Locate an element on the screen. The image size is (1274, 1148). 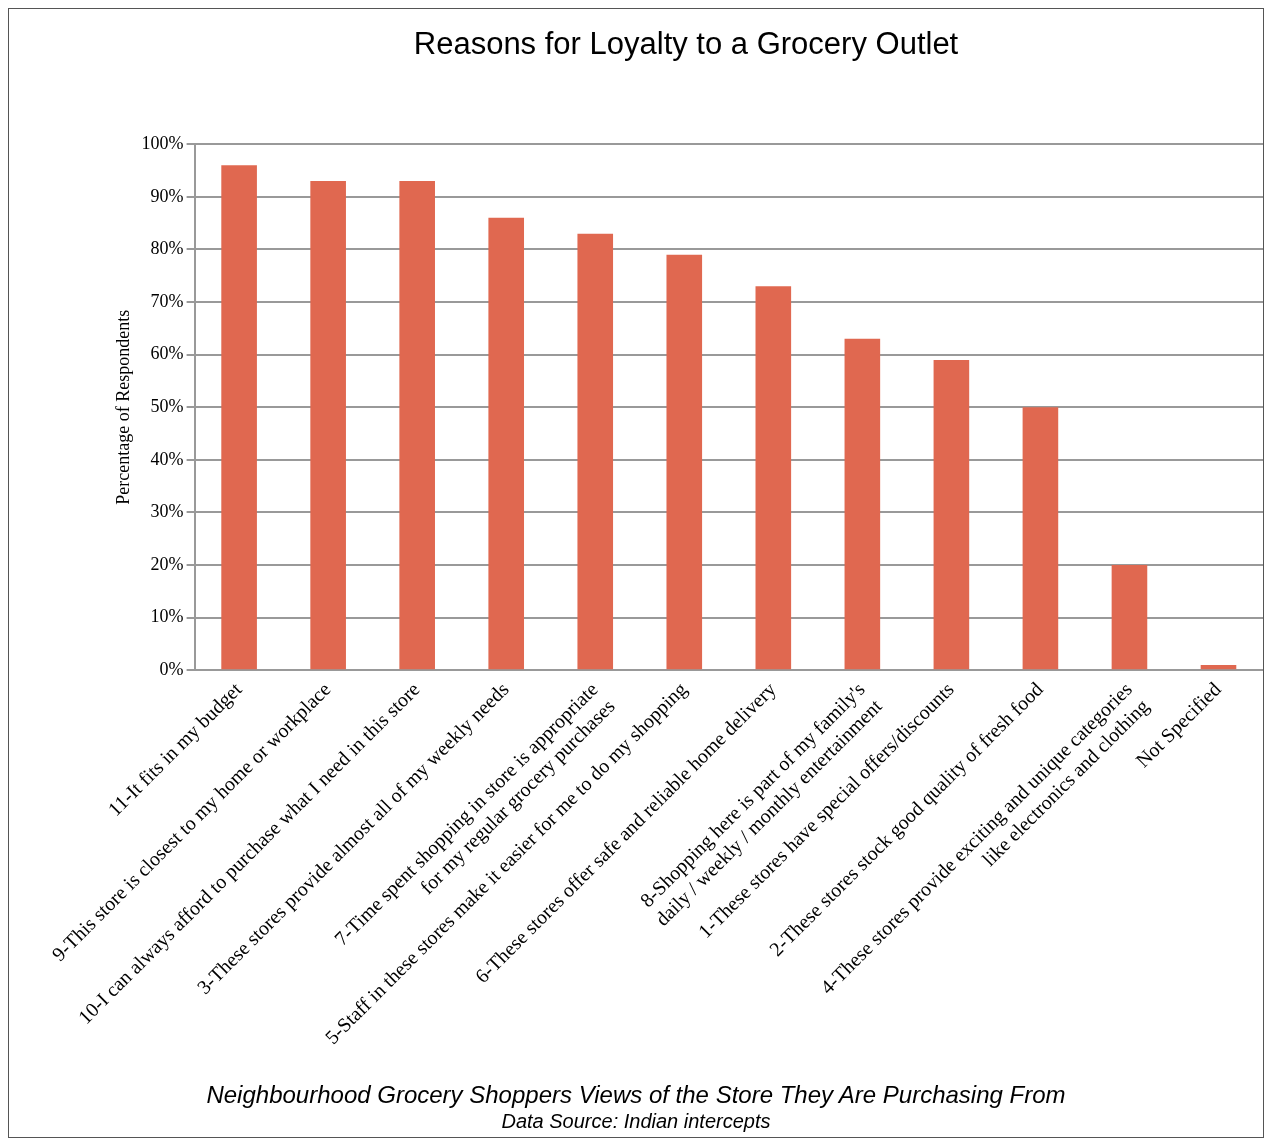
y-tick-label: 50% is located at coordinates (167, 405).